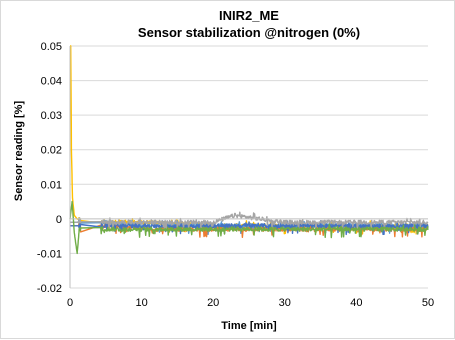 The image size is (455, 340). I want to click on y-tick-label: 0.03, so click(51, 116).